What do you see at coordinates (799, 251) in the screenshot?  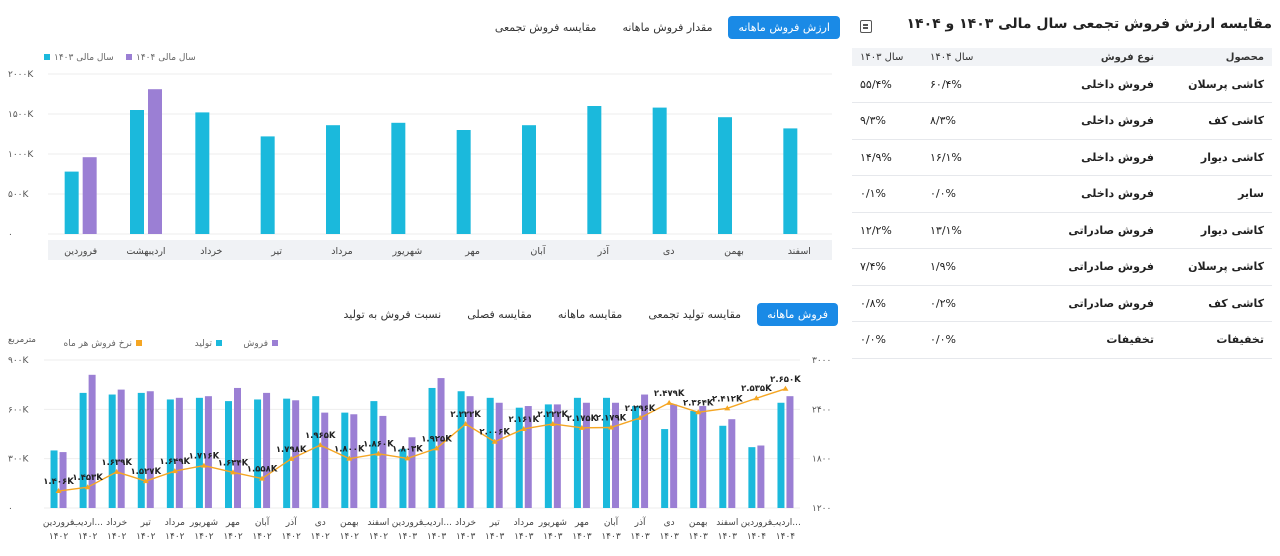 I see `x-tick-label: اسفند` at bounding box center [799, 251].